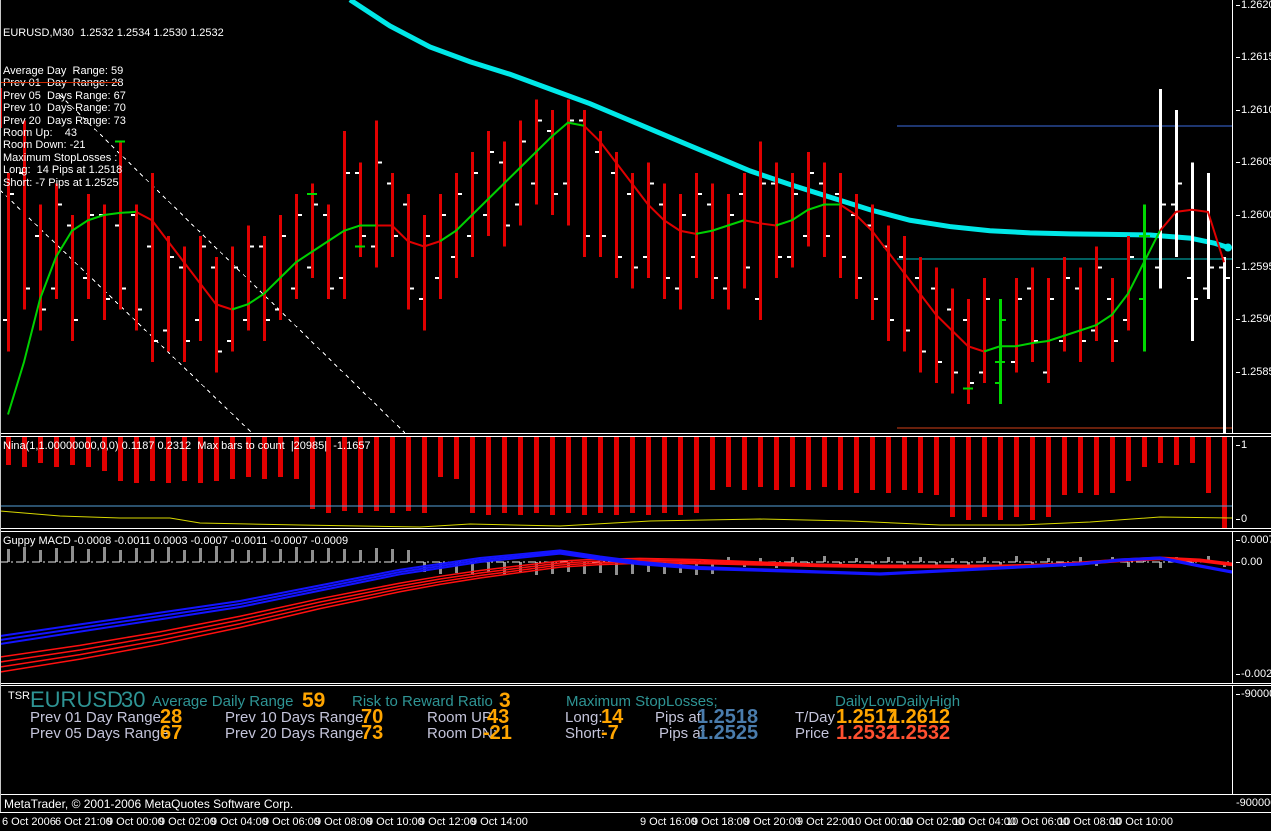  What do you see at coordinates (616, 609) in the screenshot?
I see `macd-chart` at bounding box center [616, 609].